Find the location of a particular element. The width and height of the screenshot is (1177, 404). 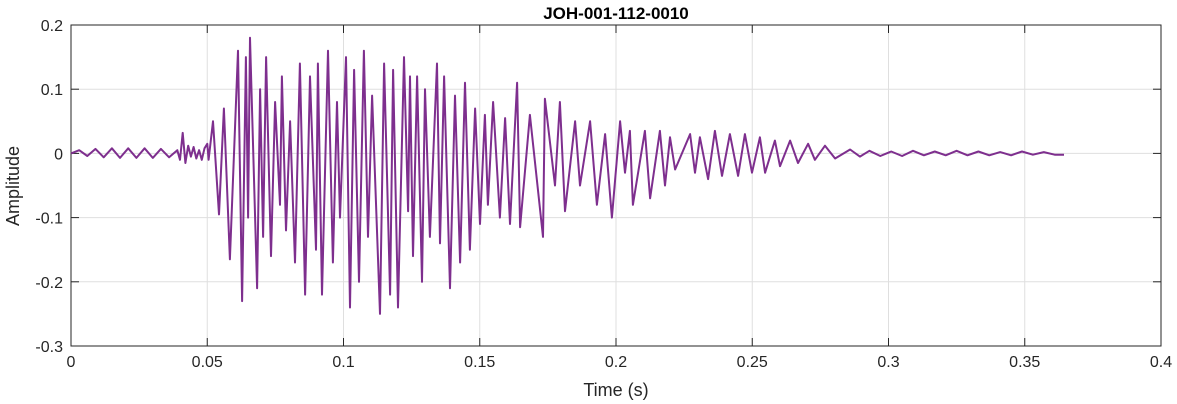

y-axis-label: Amplitude is located at coordinates (13, 186).